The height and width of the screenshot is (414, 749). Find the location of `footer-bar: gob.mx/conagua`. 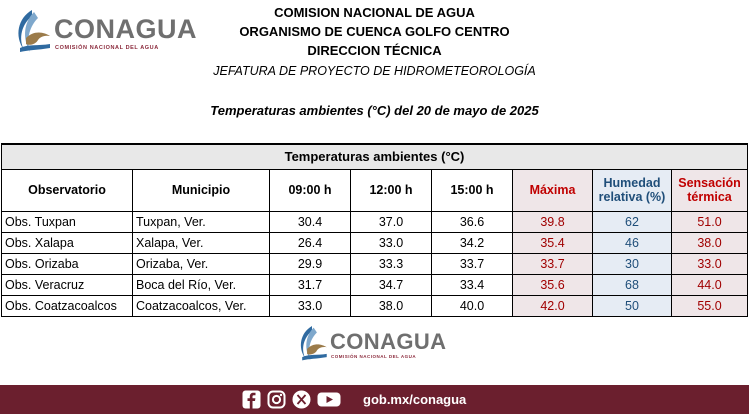

footer-bar: gob.mx/conagua is located at coordinates (374, 399).